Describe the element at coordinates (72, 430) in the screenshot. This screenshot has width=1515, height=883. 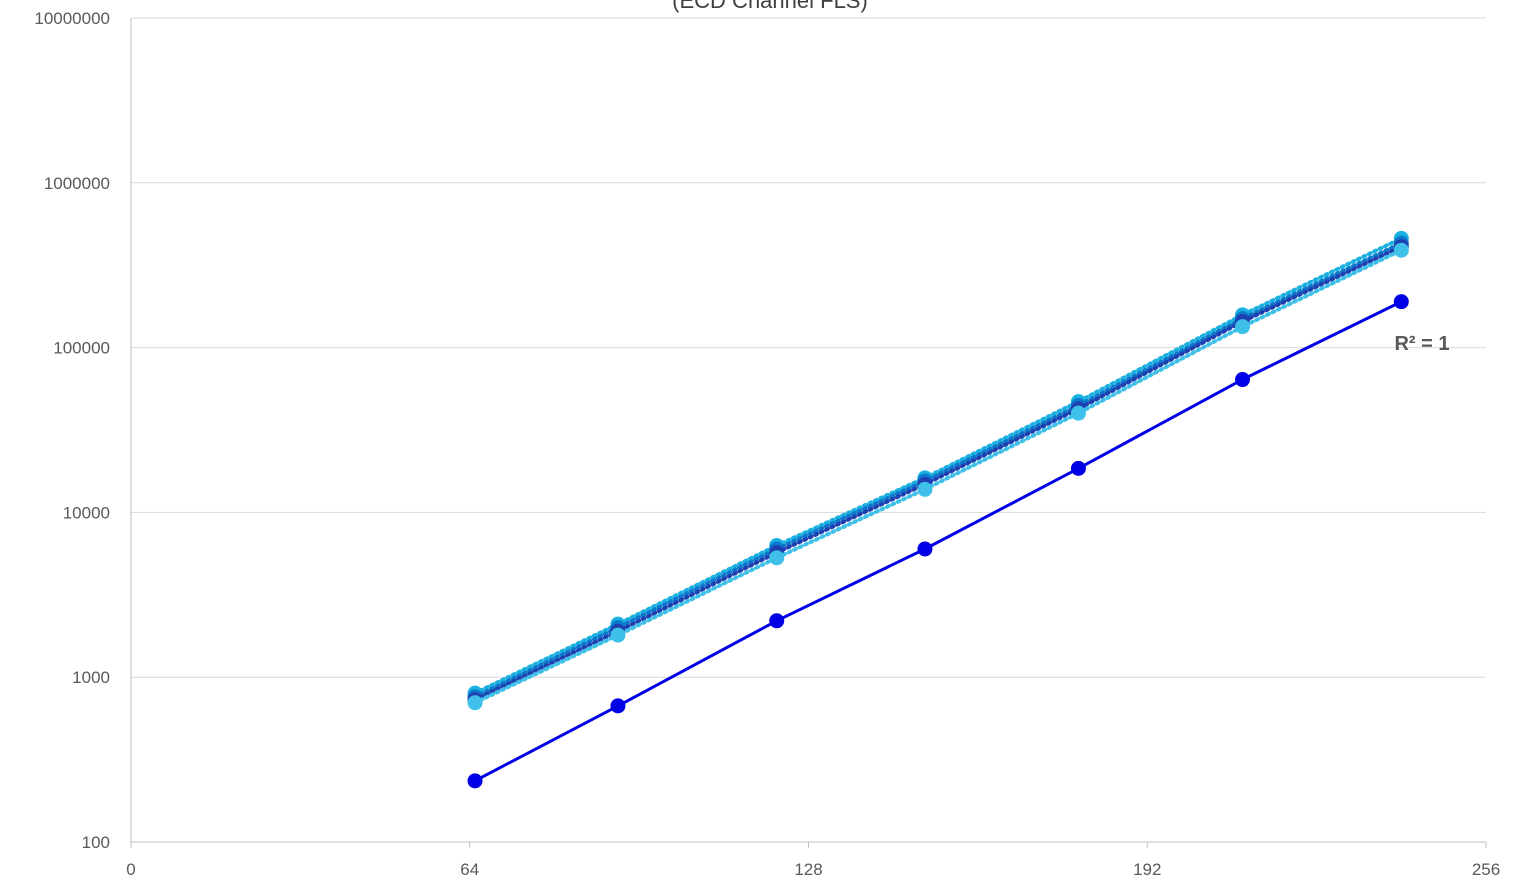
I see `y-tick-labels: 100 1000 10000 100000 1000000 10000000` at that location.